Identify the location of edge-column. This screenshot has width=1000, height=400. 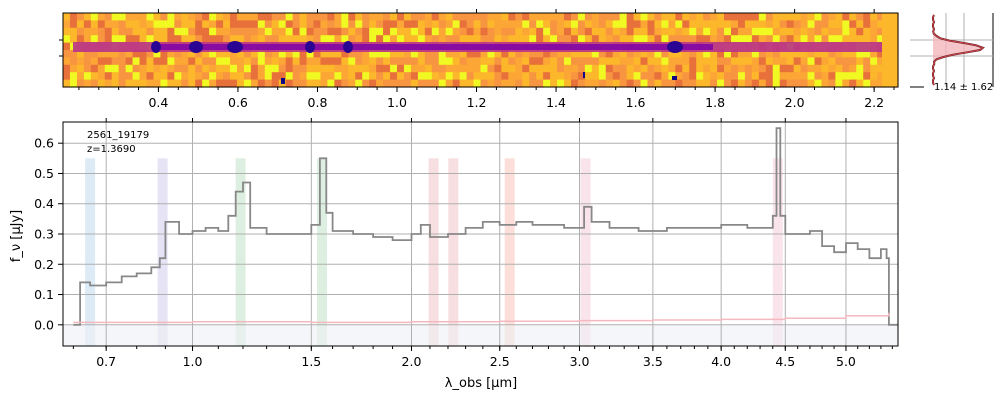
(890, 50).